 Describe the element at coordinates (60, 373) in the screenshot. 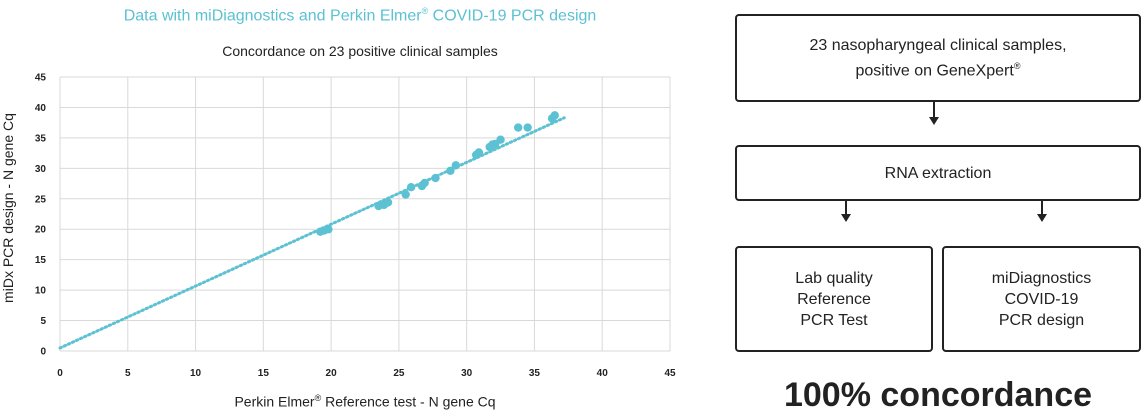

I see `x-tick-label: 0` at that location.